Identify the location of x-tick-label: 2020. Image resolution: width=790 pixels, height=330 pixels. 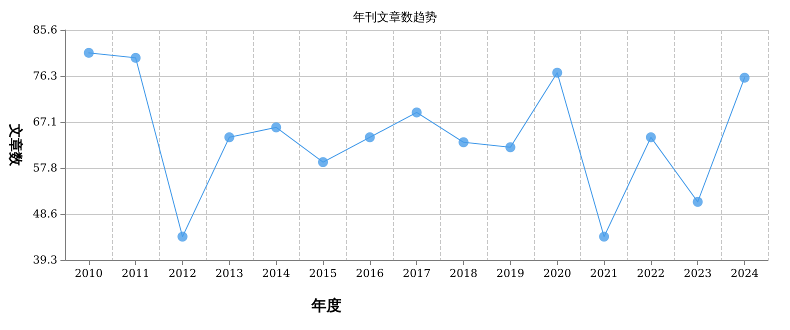
(557, 273).